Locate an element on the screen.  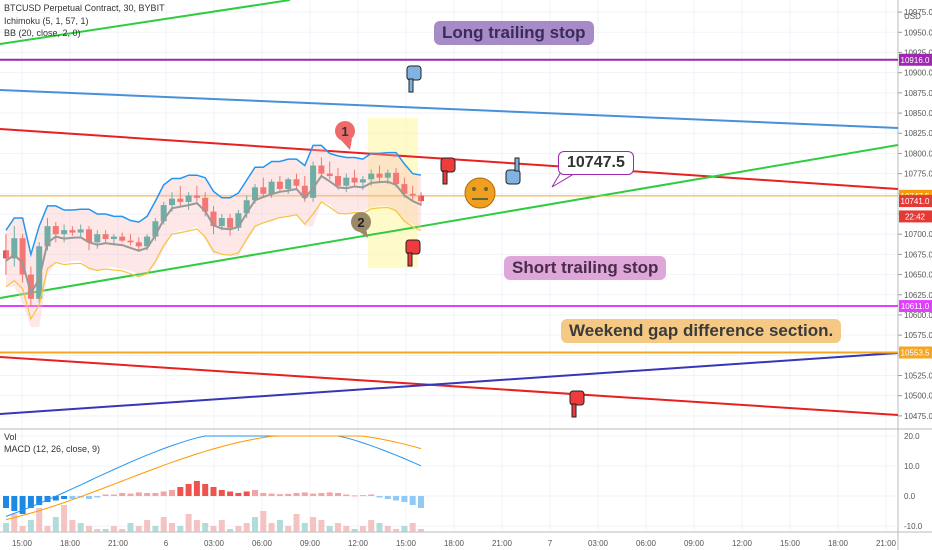
currency-label: USD is located at coordinates (912, 16).